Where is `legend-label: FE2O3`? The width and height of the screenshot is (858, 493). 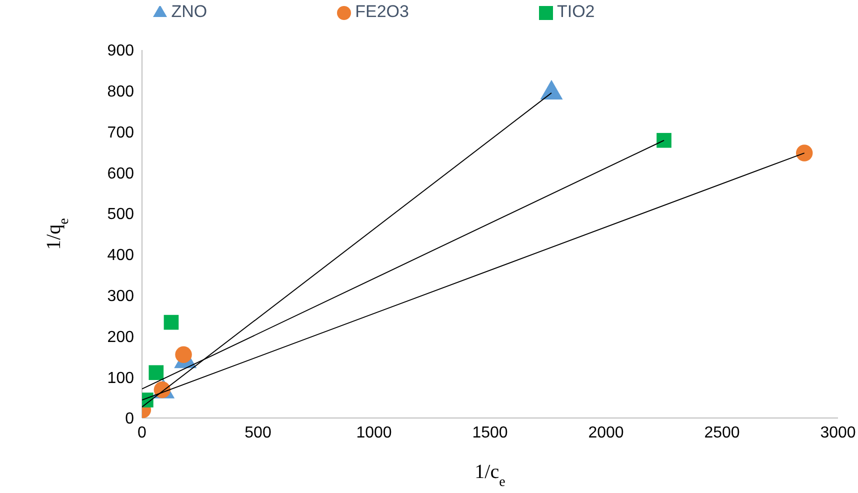 legend-label: FE2O3 is located at coordinates (382, 11).